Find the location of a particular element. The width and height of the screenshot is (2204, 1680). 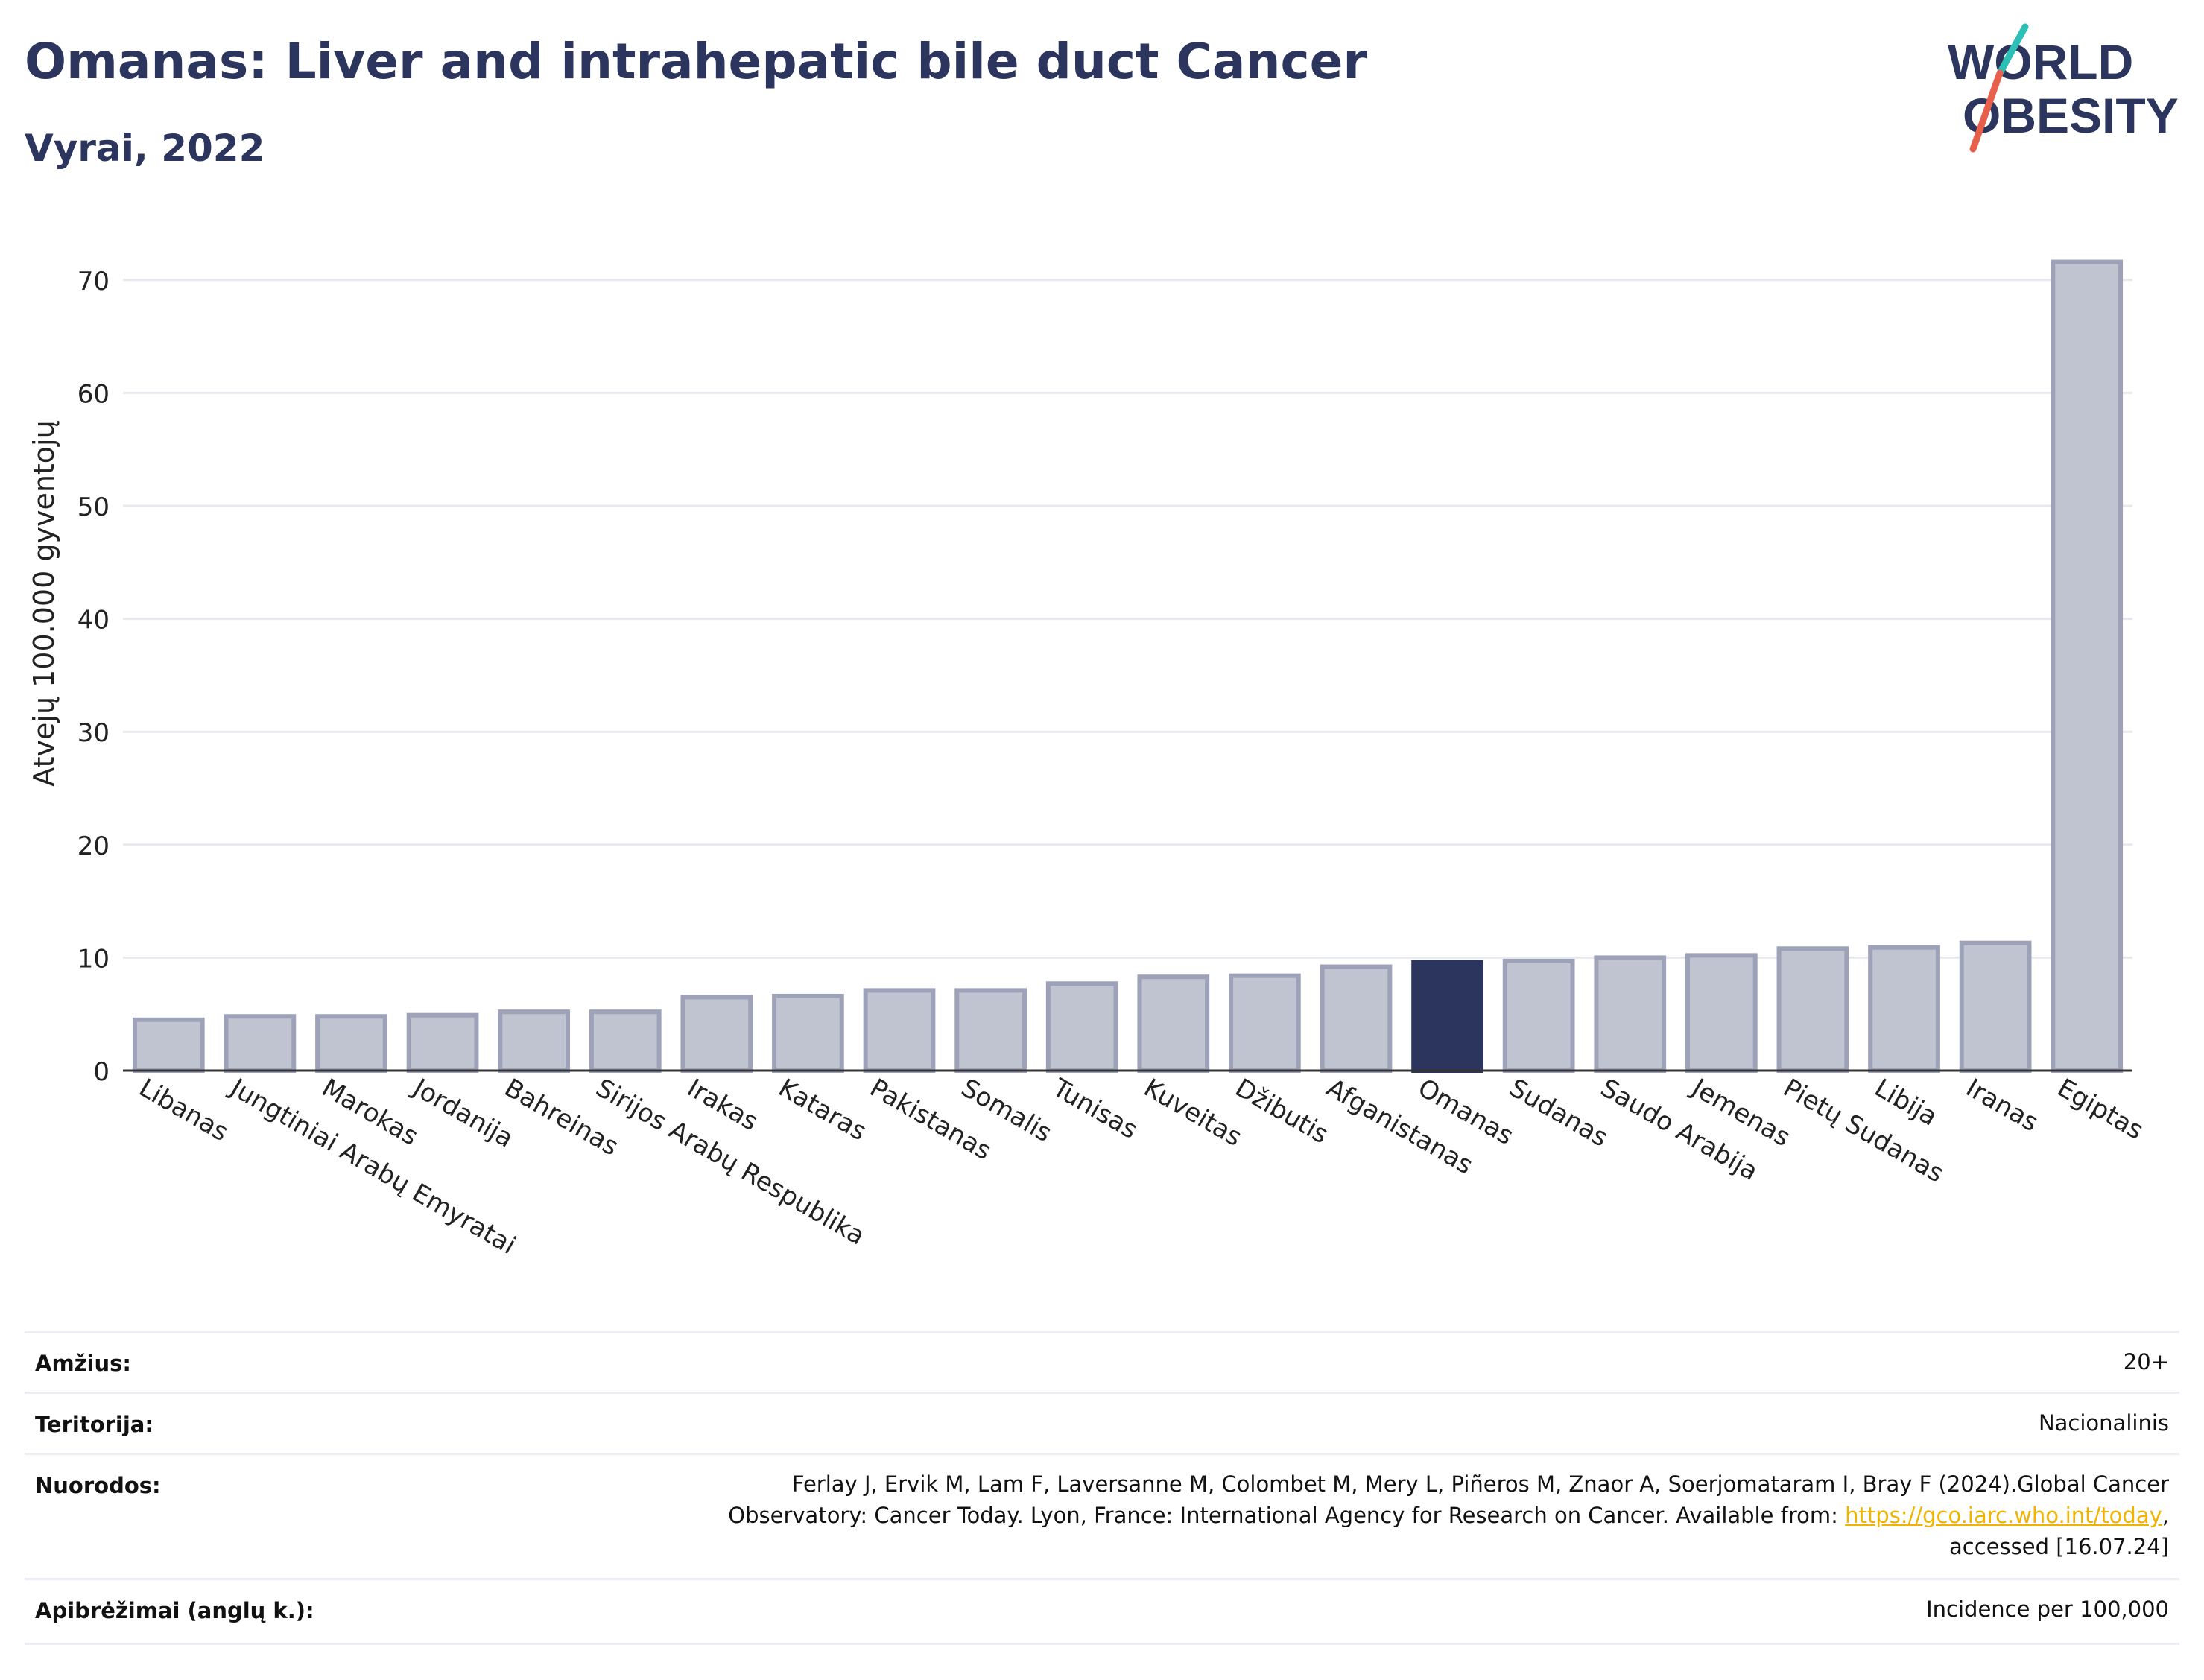

references-label: Nuorodos: is located at coordinates (98, 1485).